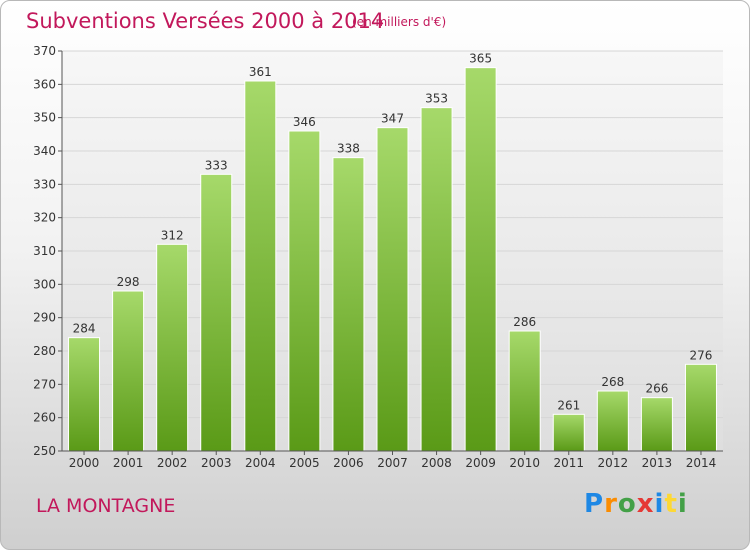 This screenshot has width=750, height=550. What do you see at coordinates (172, 463) in the screenshot?
I see `x-tick-label: 2002` at bounding box center [172, 463].